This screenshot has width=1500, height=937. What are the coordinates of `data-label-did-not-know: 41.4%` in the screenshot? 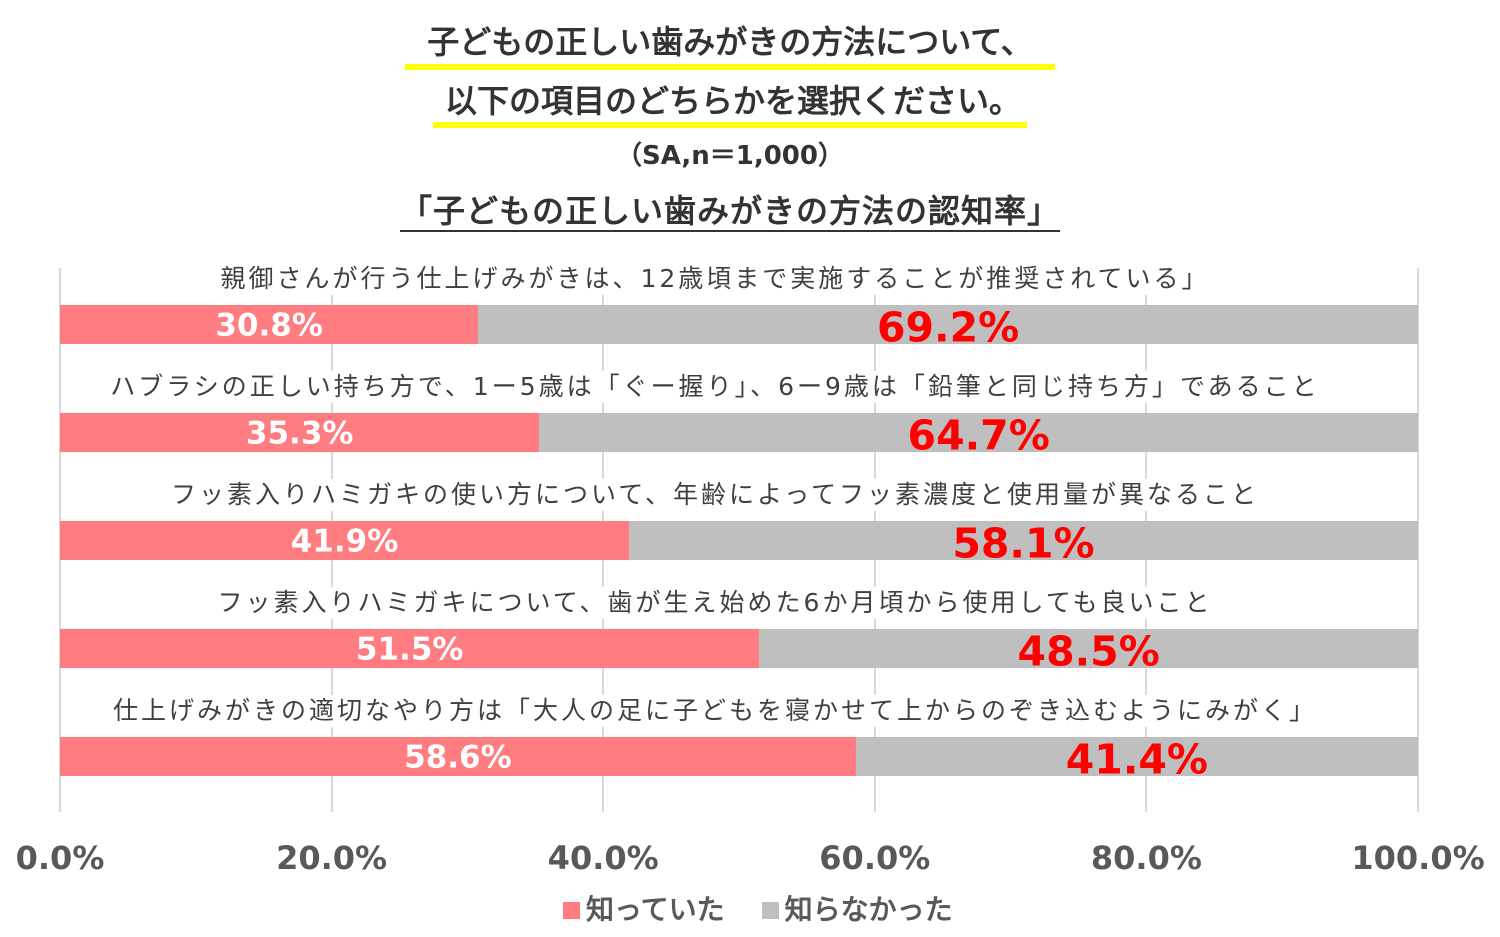 It's located at (1137, 759).